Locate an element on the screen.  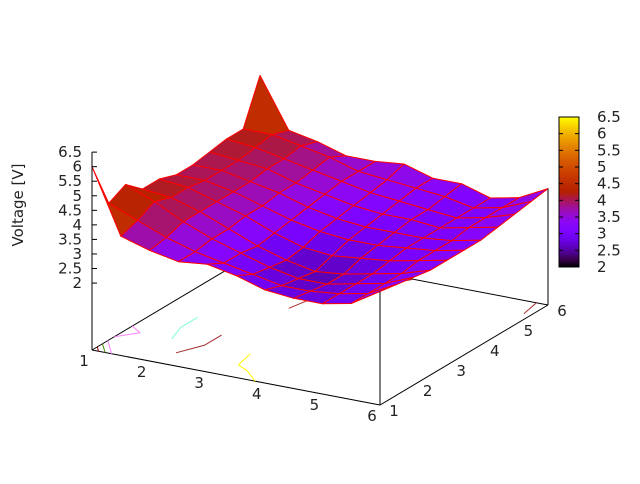
colorbar: 22.533.544.555.566.5 is located at coordinates (589, 192).